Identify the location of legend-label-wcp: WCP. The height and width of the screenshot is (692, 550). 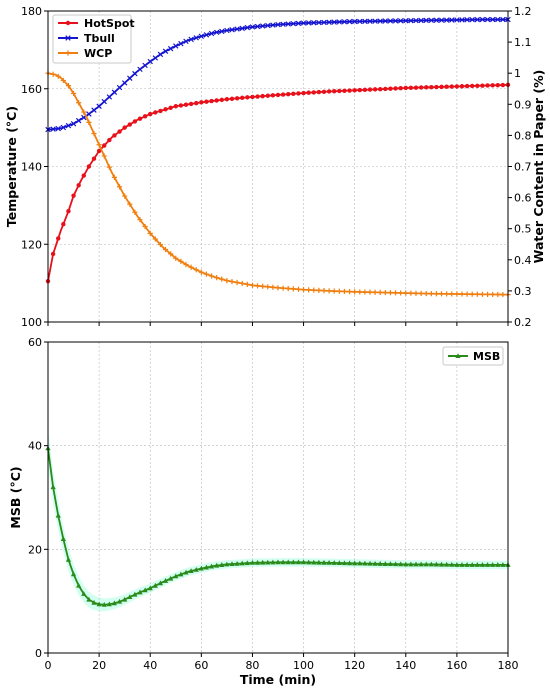
(98, 53).